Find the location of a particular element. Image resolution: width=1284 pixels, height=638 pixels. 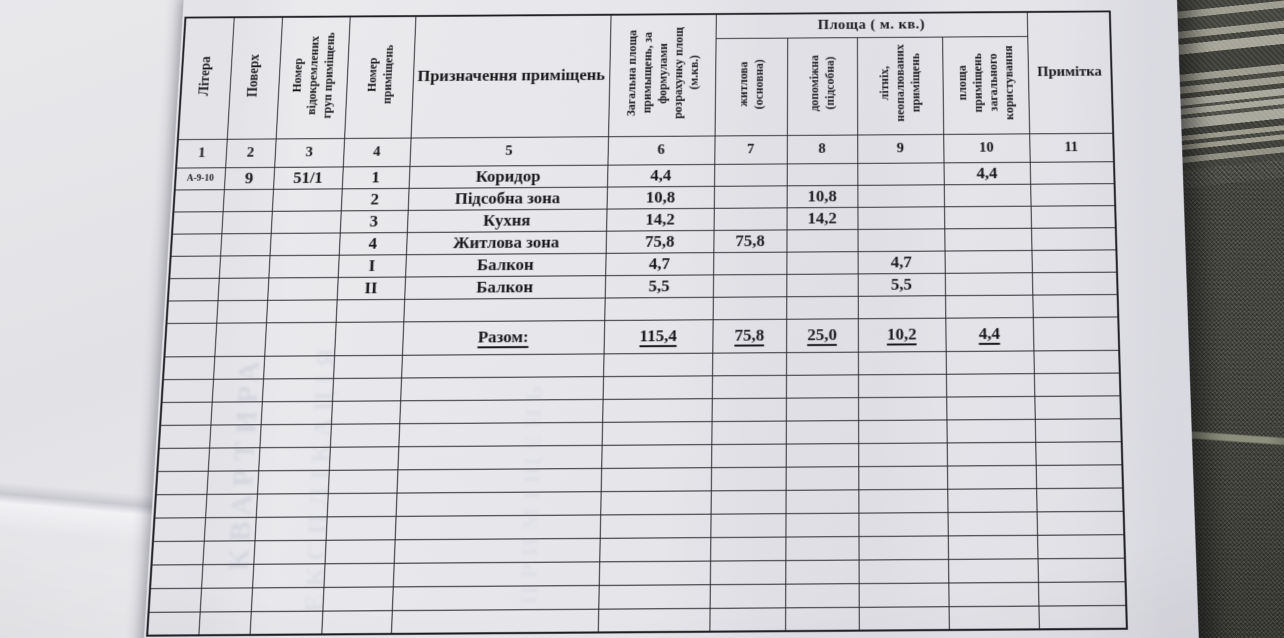

col-header-litera: Літера is located at coordinates (205, 78).